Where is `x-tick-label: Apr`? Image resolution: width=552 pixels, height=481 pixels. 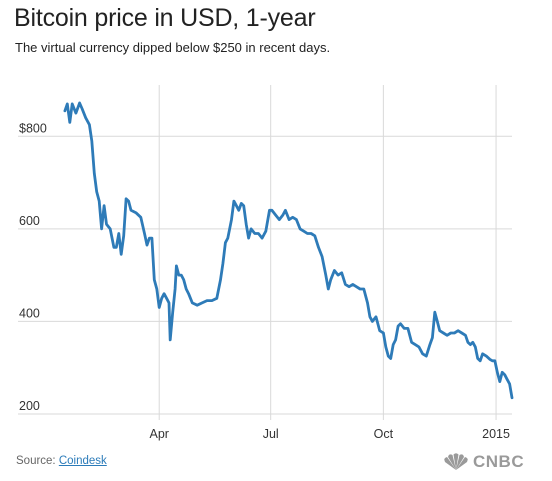 x-tick-label: Apr is located at coordinates (158, 434).